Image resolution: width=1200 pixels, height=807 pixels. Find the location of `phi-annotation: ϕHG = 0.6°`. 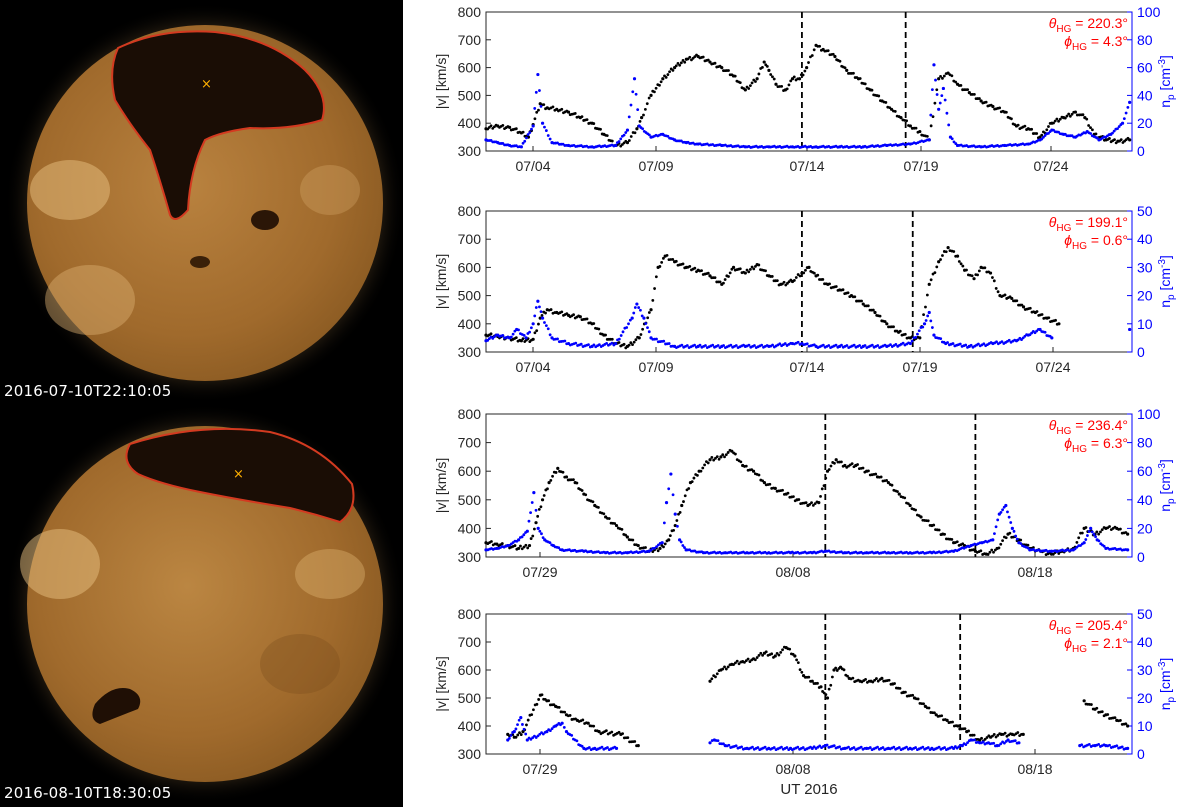

phi-annotation: ϕHG = 0.6° is located at coordinates (1096, 242).